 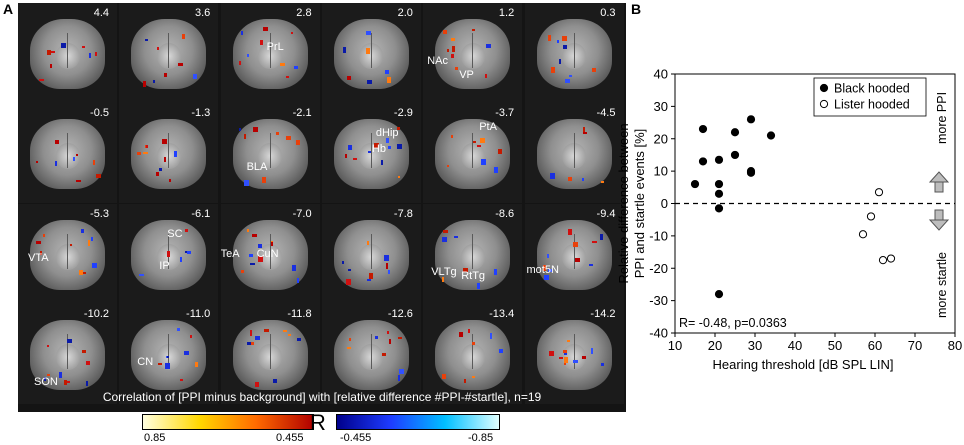 I want to click on brain-slice: 1.2 NAc VP, so click(x=473, y=53).